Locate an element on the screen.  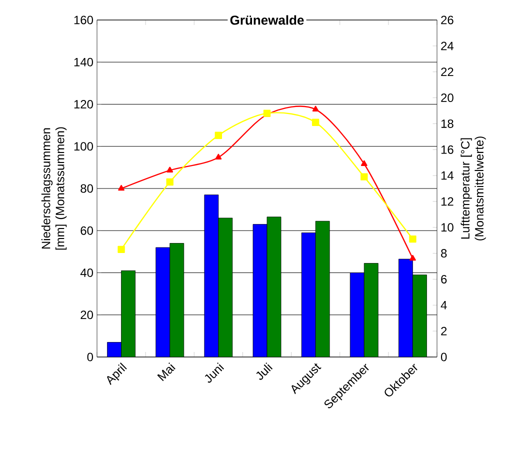
y2-tick-label: 20 is located at coordinates (447, 98).